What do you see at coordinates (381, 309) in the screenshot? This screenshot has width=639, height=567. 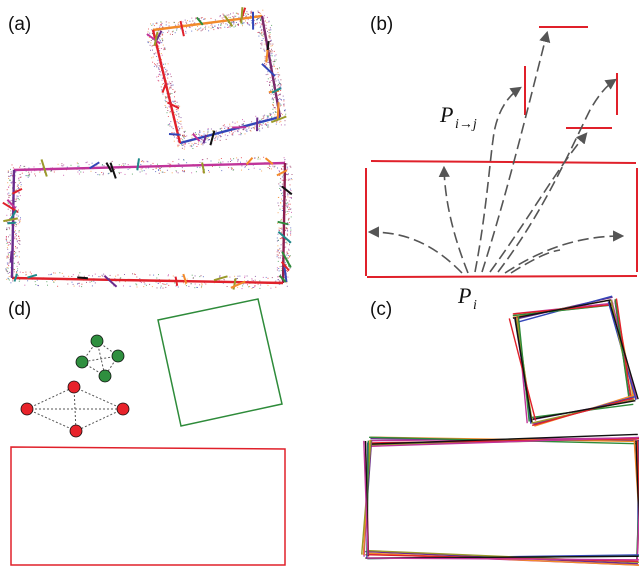 I see `panel-c-label: (c)` at bounding box center [381, 309].